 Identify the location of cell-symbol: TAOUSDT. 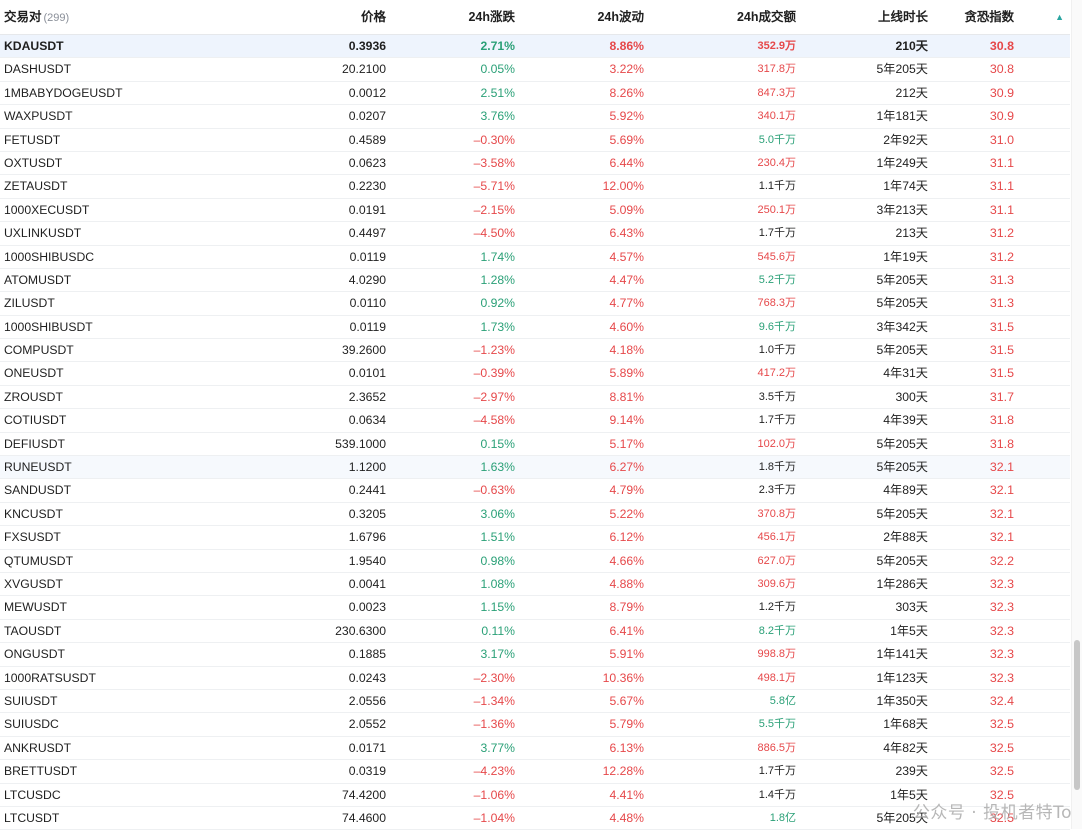
(33, 630).